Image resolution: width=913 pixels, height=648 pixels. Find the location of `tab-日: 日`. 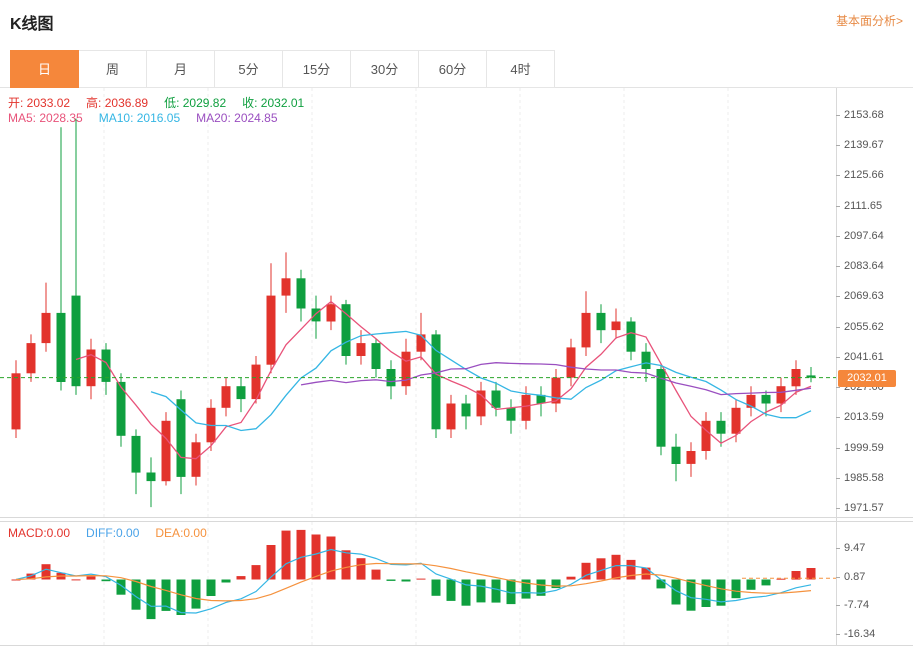

tab-日: 日 is located at coordinates (44, 69).